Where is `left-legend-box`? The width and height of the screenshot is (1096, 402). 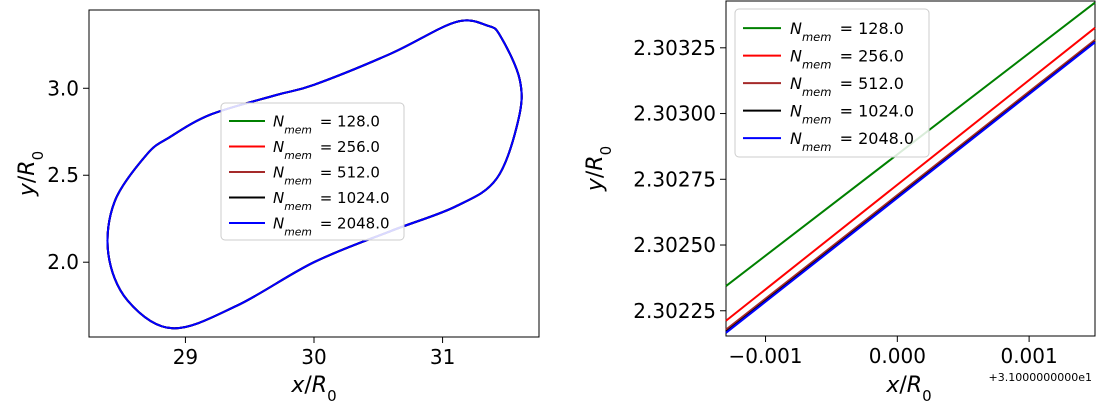
left-legend-box is located at coordinates (312, 171).